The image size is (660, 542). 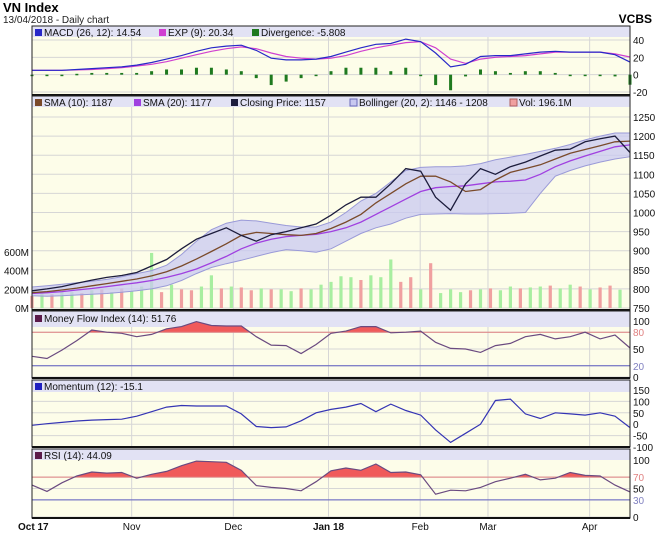 What do you see at coordinates (644, 175) in the screenshot?
I see `price-y-tick-label: 1100` at bounding box center [644, 175].